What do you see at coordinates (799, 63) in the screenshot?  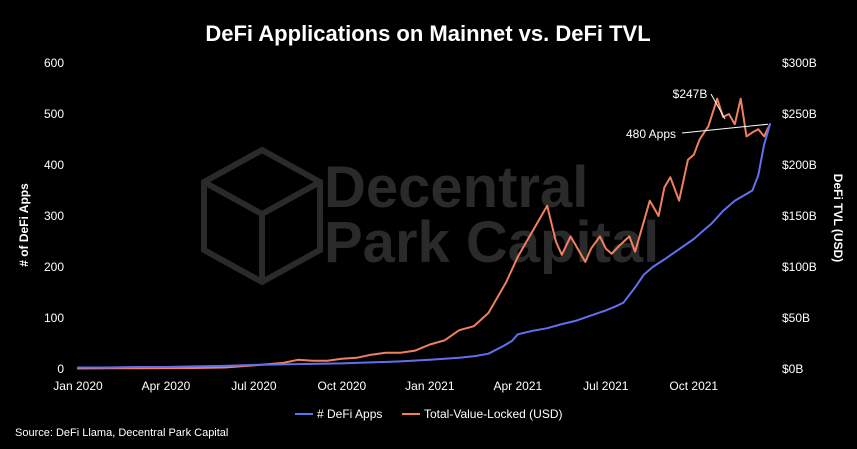 I see `right-y-tick-label: $300B` at bounding box center [799, 63].